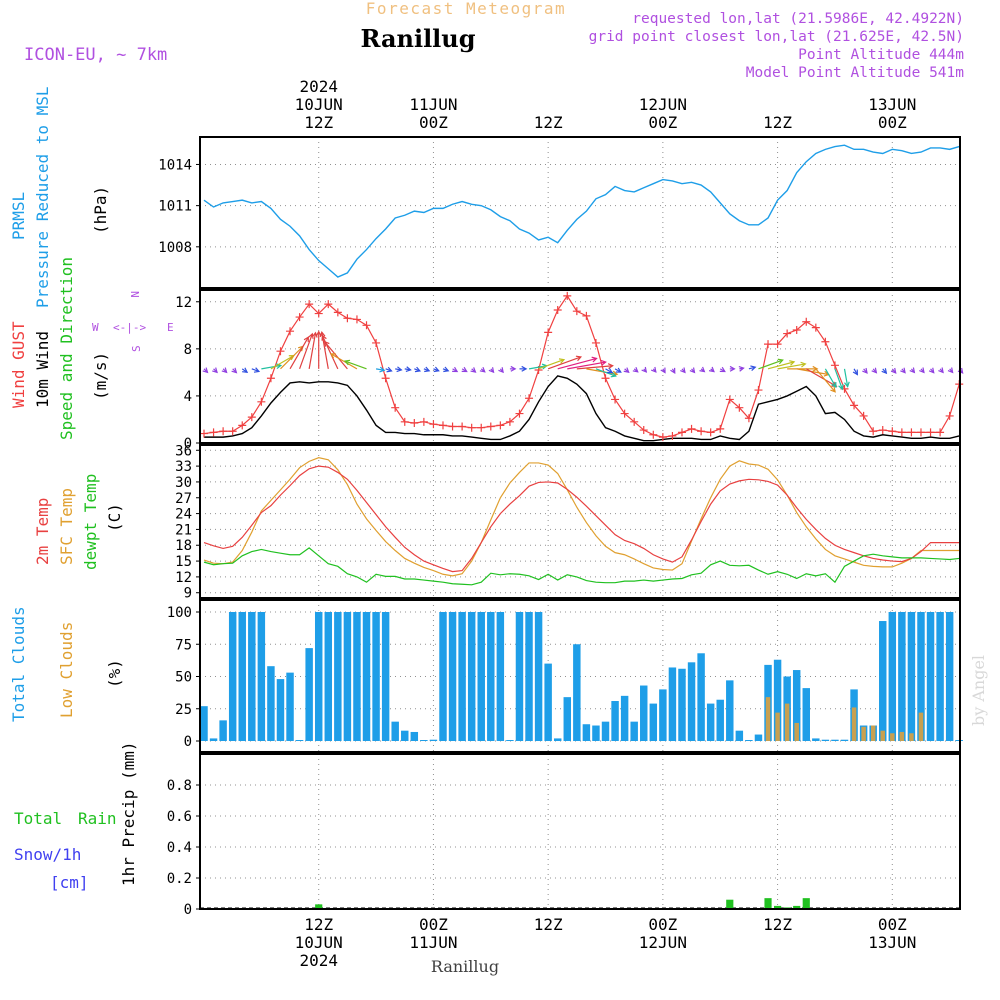 This screenshot has width=1000, height=1000. What do you see at coordinates (90, 522) in the screenshot?
I see `dew-label: dewpt Temp` at bounding box center [90, 522].